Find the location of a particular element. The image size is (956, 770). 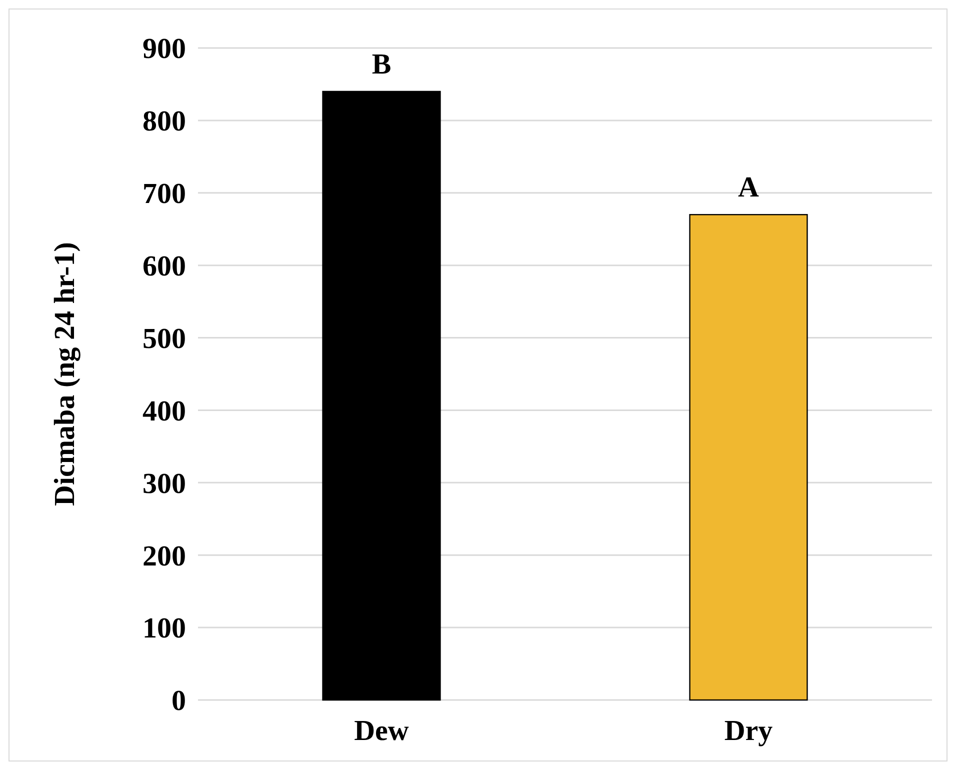

y-tick-label: 400 is located at coordinates (164, 411).